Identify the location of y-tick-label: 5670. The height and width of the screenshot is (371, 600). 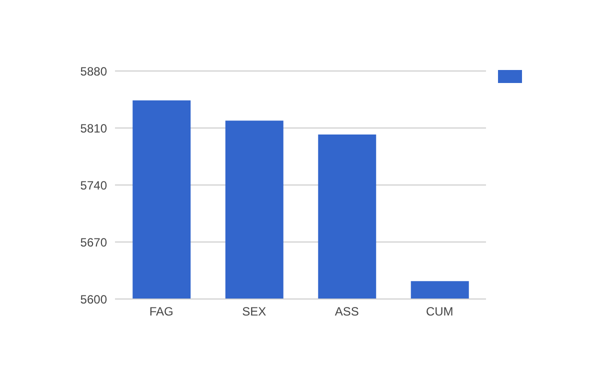
(94, 242).